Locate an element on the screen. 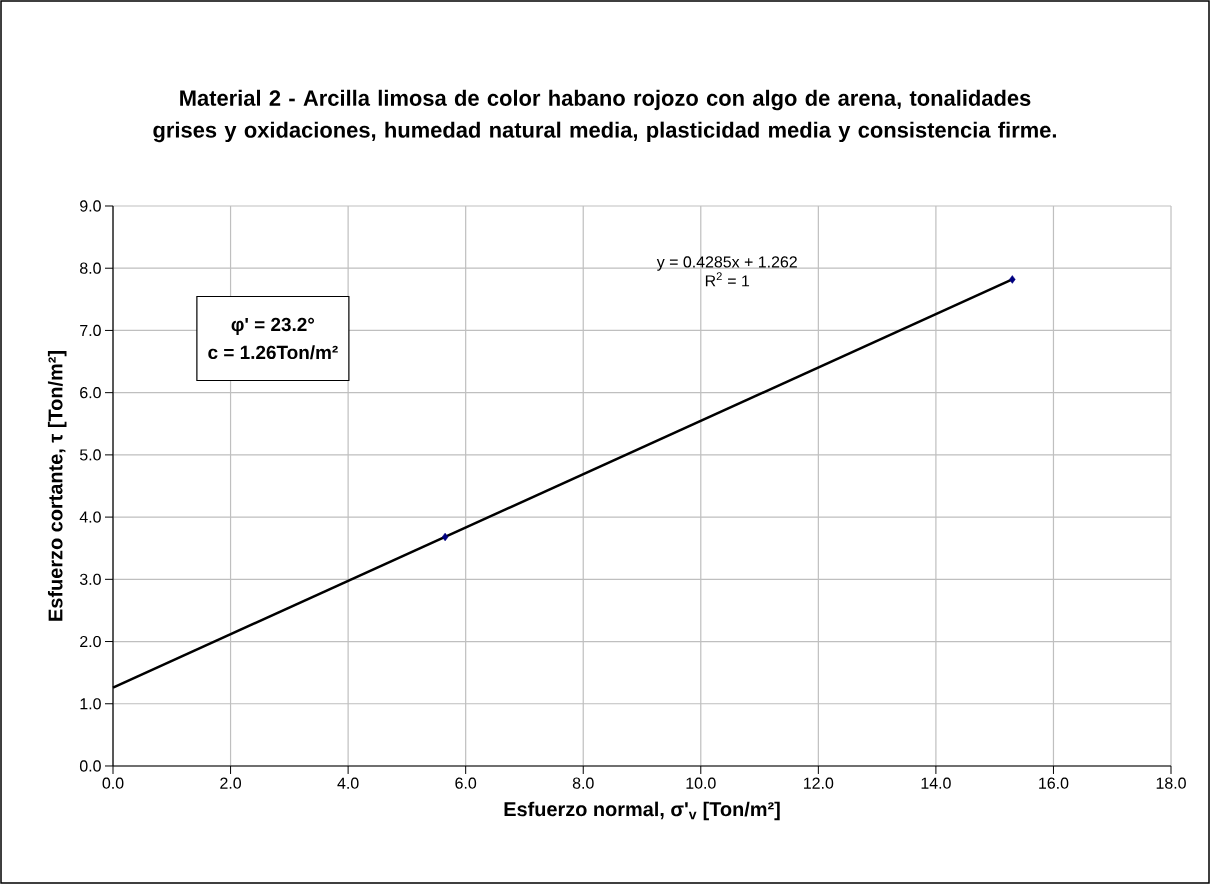  y-tick-label: 7.0 is located at coordinates (90, 330).